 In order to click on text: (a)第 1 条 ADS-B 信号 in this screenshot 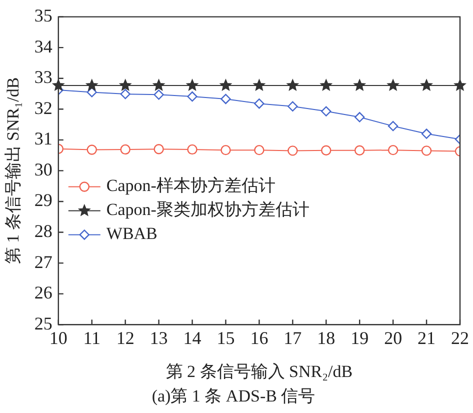, I will do `click(234, 396)`.